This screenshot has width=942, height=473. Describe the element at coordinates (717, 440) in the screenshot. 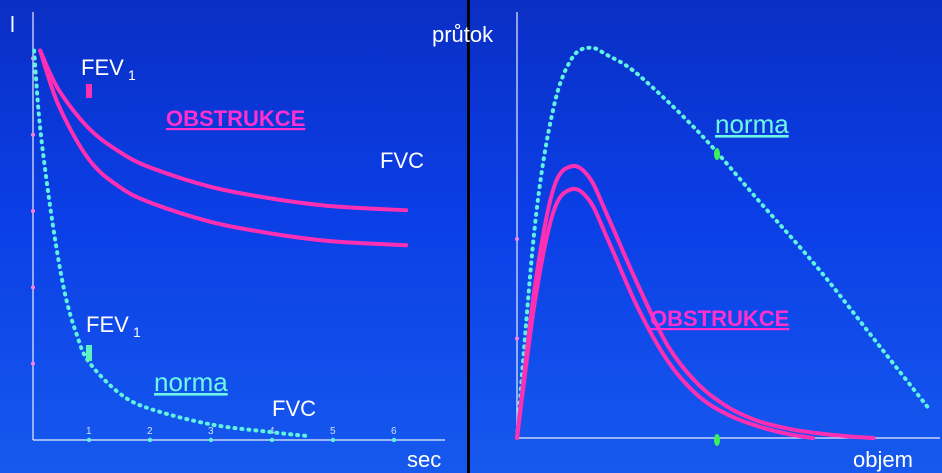

I see `x-axis-fev1-marker` at that location.